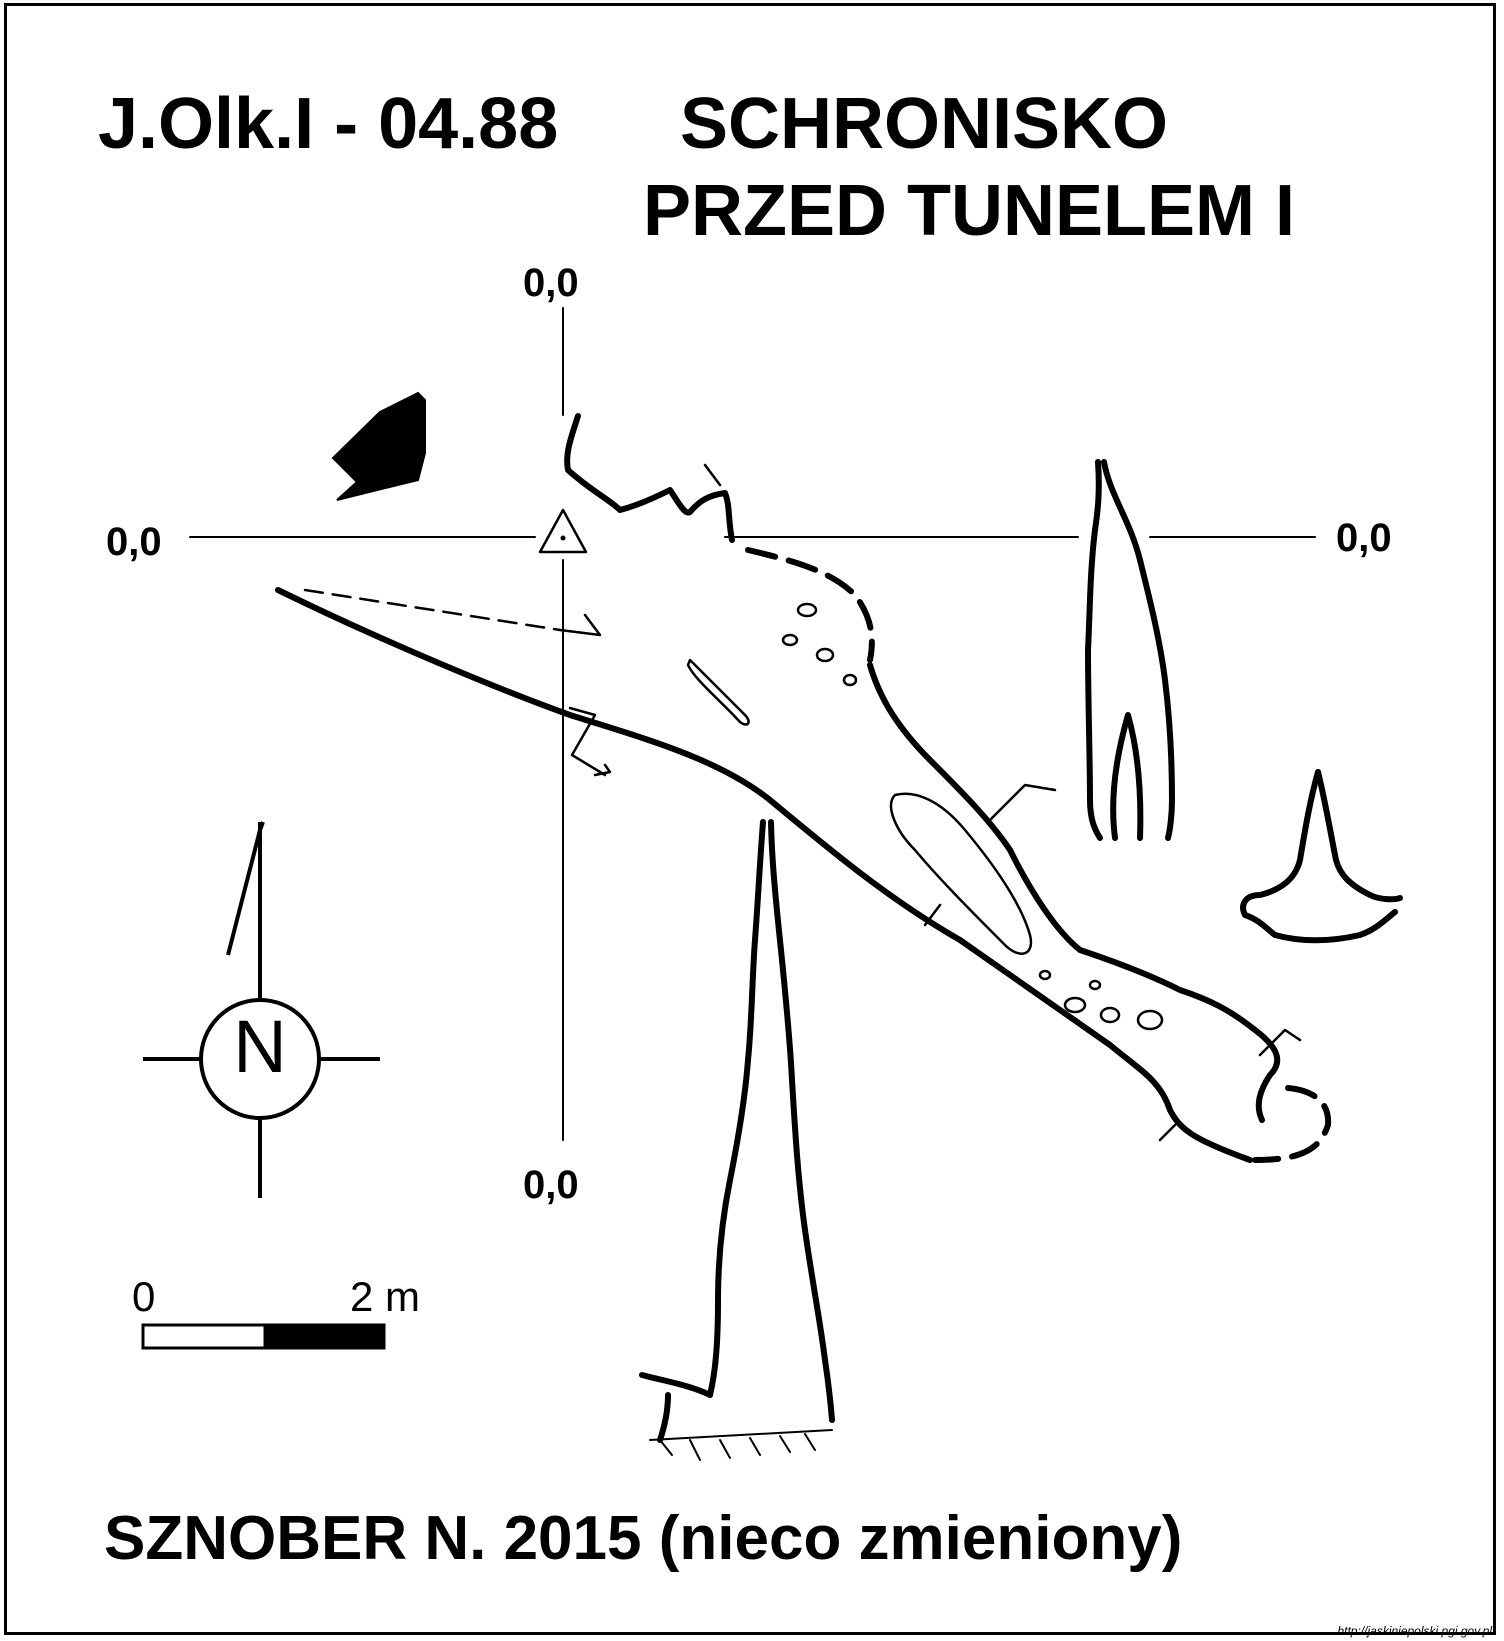 The width and height of the screenshot is (1504, 1641). What do you see at coordinates (969, 211) in the screenshot?
I see `cave-name-line2: PRZED TUNELEM I` at bounding box center [969, 211].